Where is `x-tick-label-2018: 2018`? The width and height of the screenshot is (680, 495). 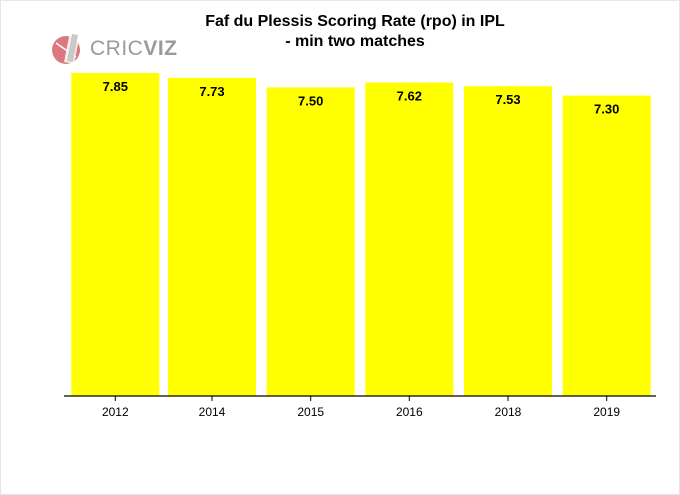
x-tick-label-2018: 2018 is located at coordinates (508, 412).